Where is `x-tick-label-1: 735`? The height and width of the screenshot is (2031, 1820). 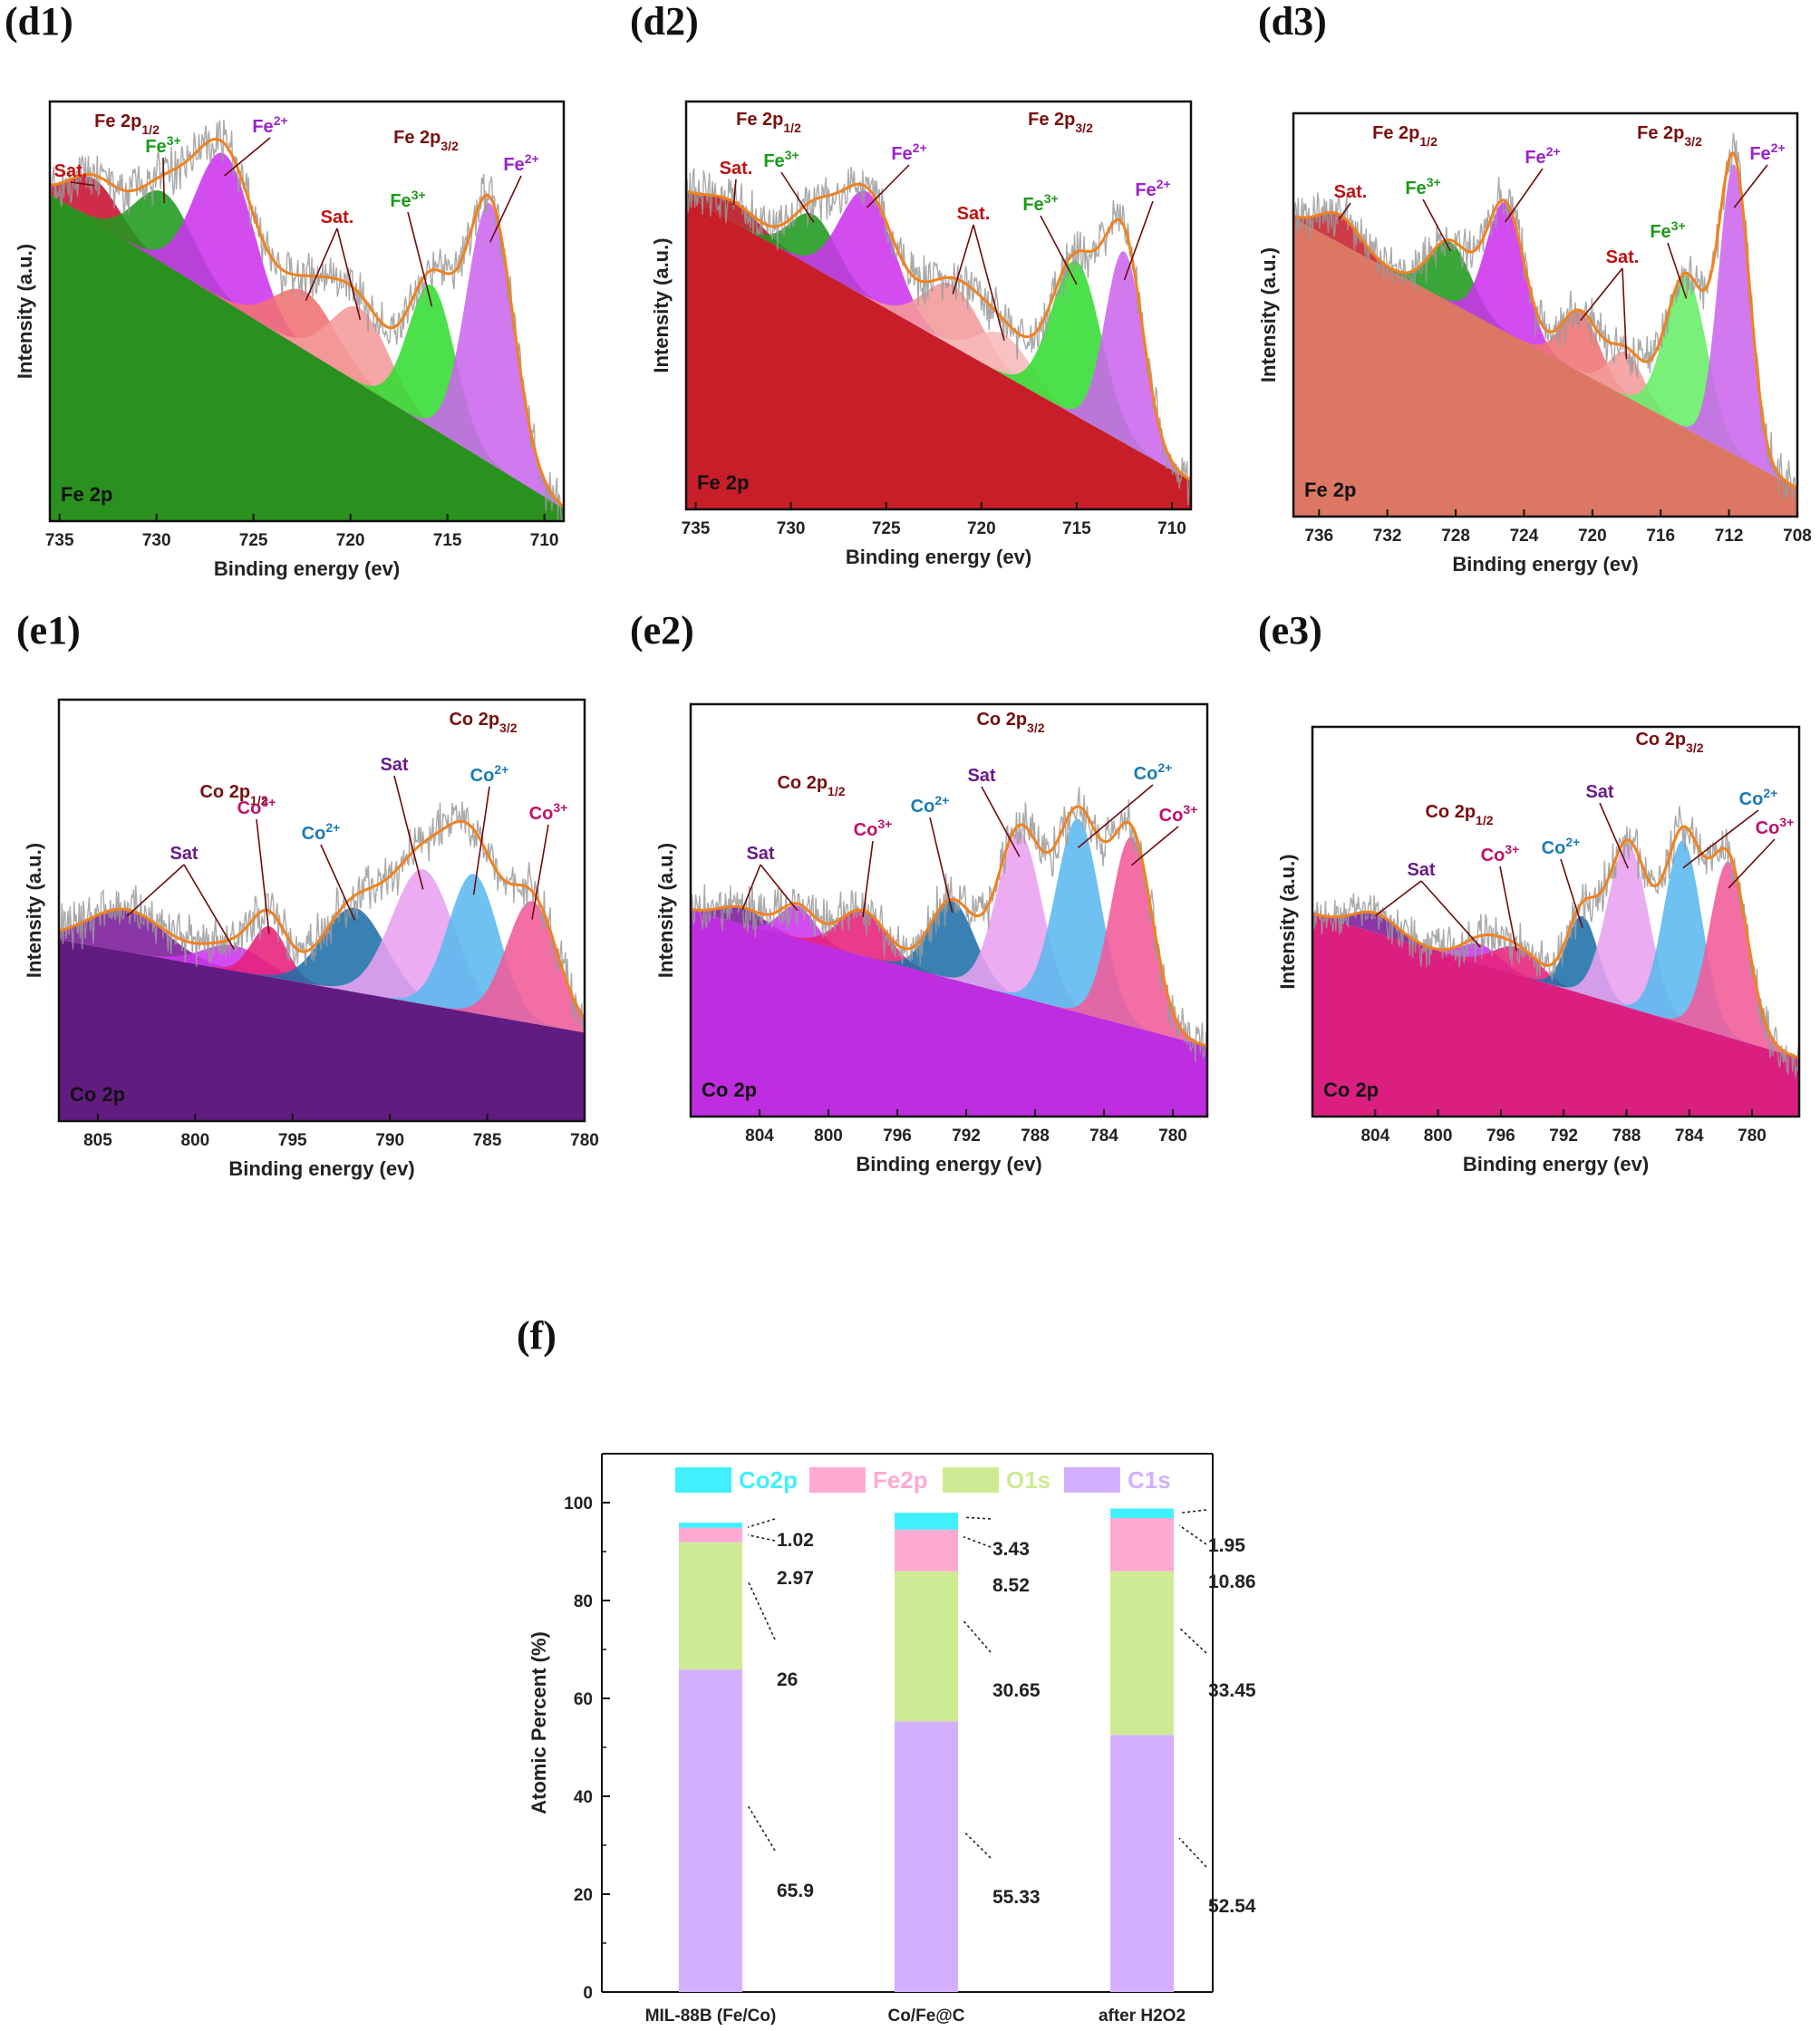 x-tick-label-1: 735 is located at coordinates (59, 540).